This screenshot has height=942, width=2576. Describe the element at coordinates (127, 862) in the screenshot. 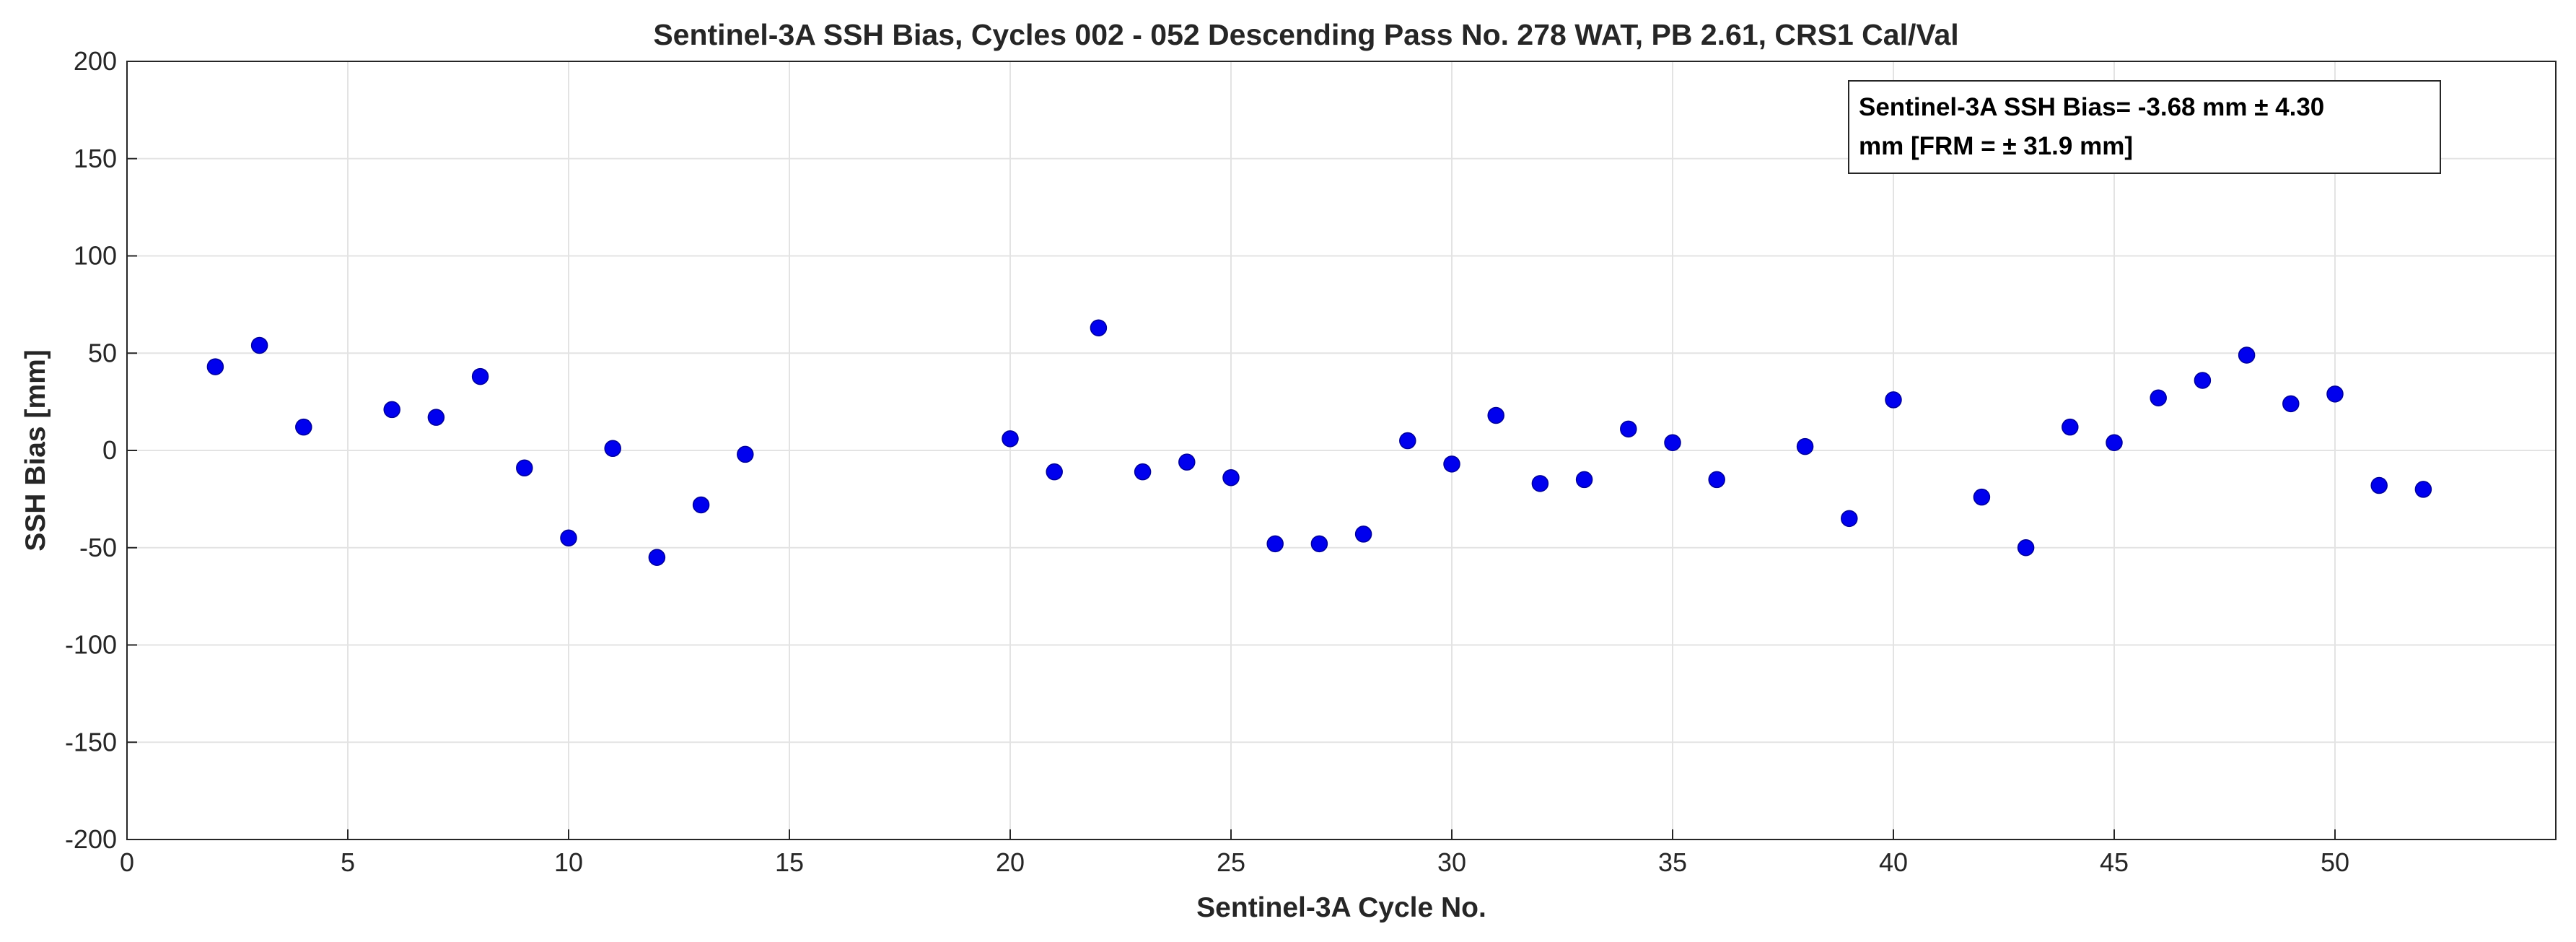

I see `x-tick-label: 0` at that location.